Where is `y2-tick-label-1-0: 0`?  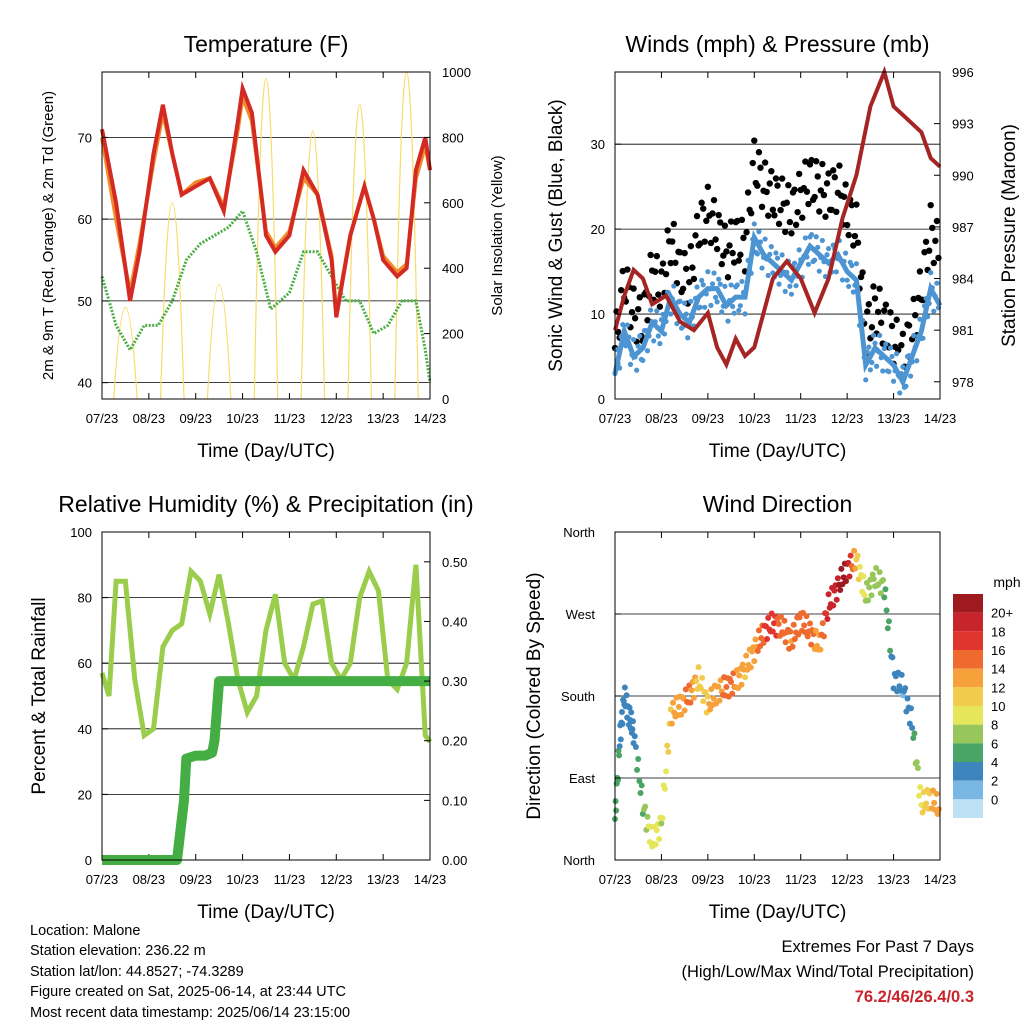 y2-tick-label-1-0: 0 is located at coordinates (445, 399).